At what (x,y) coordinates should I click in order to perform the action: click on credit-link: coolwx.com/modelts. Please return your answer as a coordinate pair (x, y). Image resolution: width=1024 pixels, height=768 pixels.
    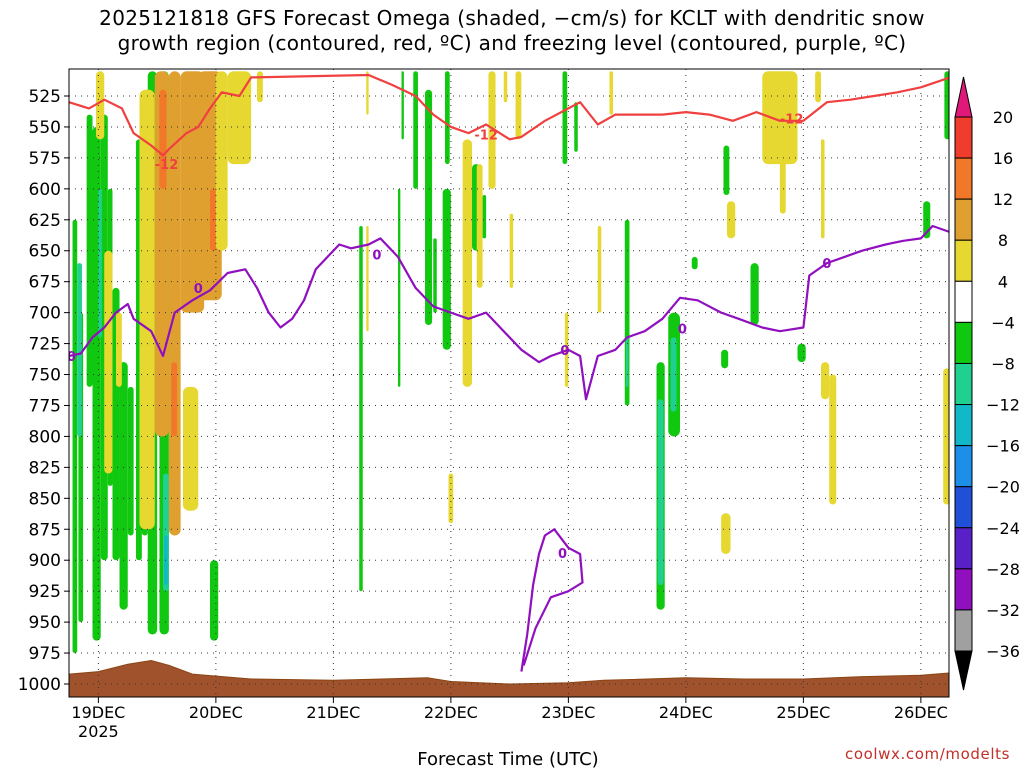
    Looking at the image, I should click on (927, 754).